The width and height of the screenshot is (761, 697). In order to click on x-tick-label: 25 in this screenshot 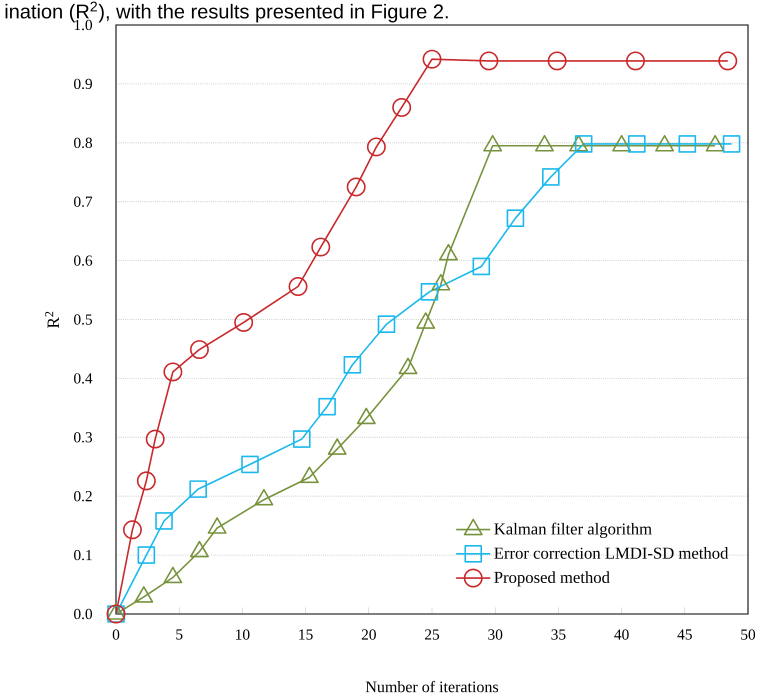, I will do `click(432, 634)`.